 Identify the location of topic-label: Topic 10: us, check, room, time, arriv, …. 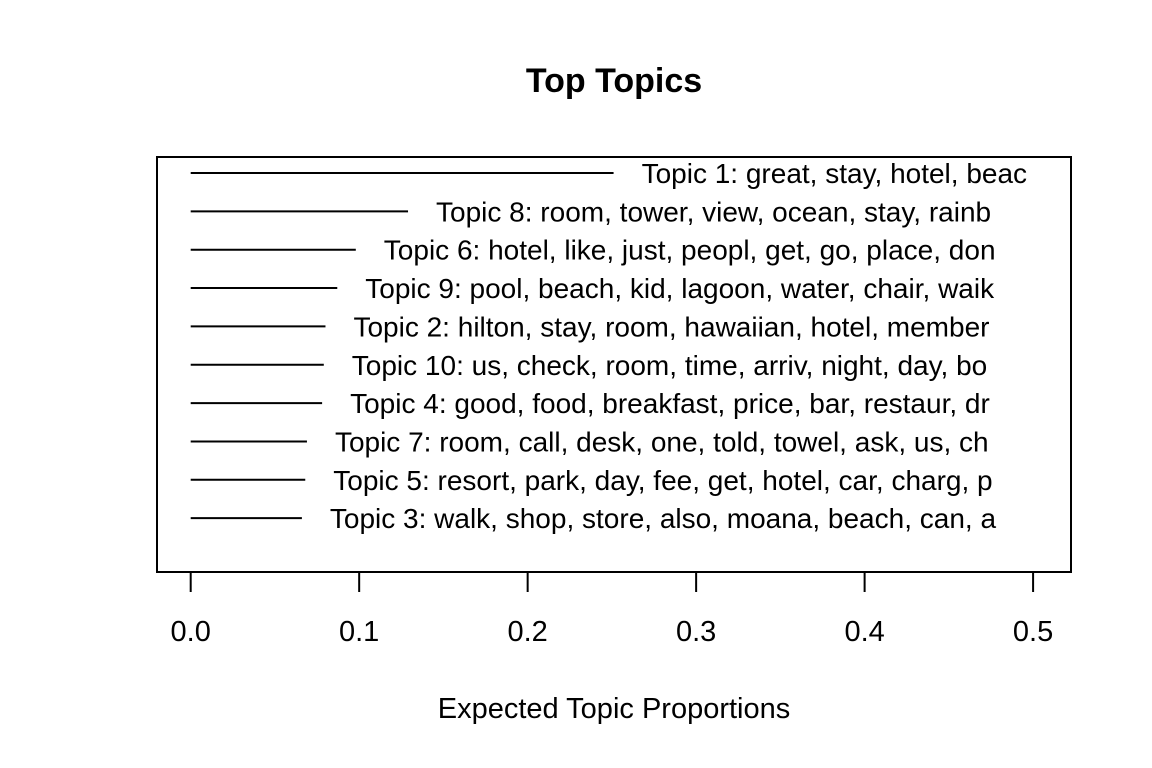
(669, 365).